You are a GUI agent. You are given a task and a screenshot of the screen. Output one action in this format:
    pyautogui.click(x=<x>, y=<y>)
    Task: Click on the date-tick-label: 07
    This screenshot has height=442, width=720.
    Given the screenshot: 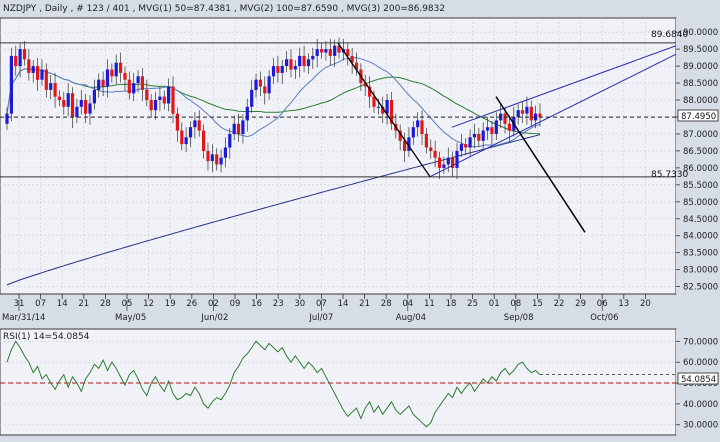 What is the action you would take?
    pyautogui.click(x=40, y=304)
    